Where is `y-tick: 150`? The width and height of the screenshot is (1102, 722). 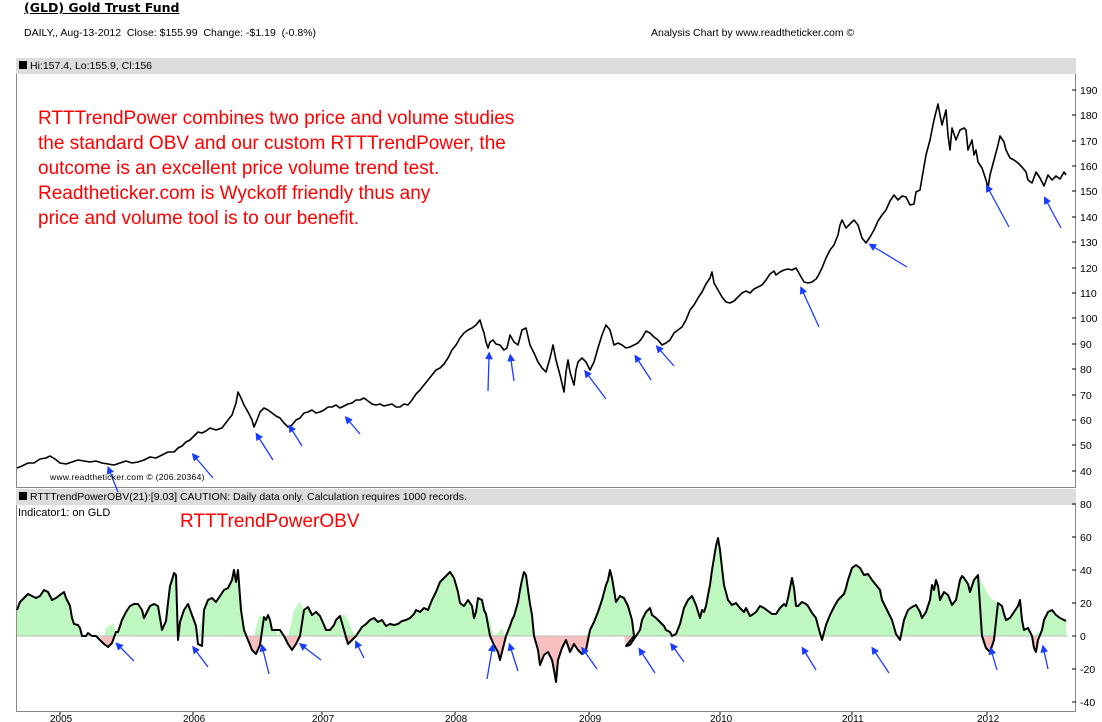
y-tick: 150 is located at coordinates (1089, 192).